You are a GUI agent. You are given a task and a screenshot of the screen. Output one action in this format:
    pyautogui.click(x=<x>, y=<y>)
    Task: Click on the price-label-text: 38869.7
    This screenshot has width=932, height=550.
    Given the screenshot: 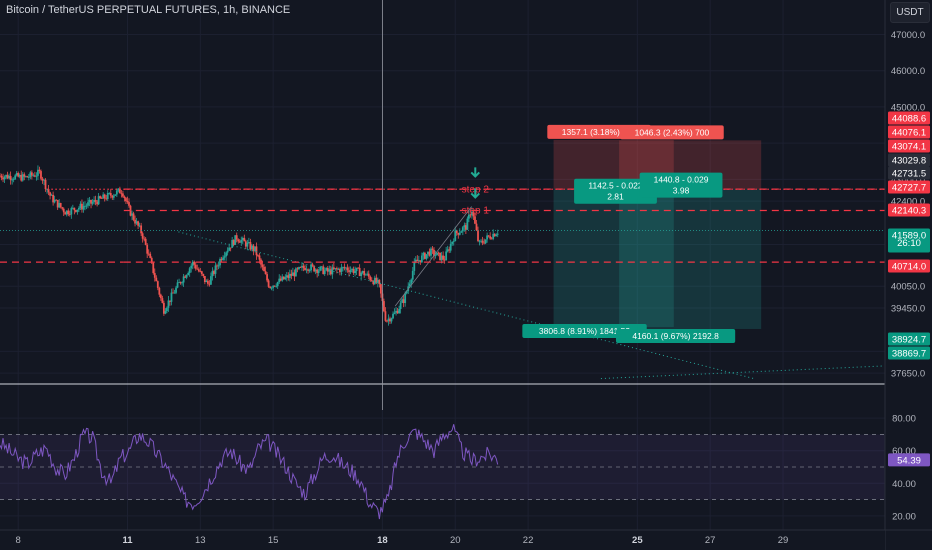 What is the action you would take?
    pyautogui.click(x=909, y=354)
    